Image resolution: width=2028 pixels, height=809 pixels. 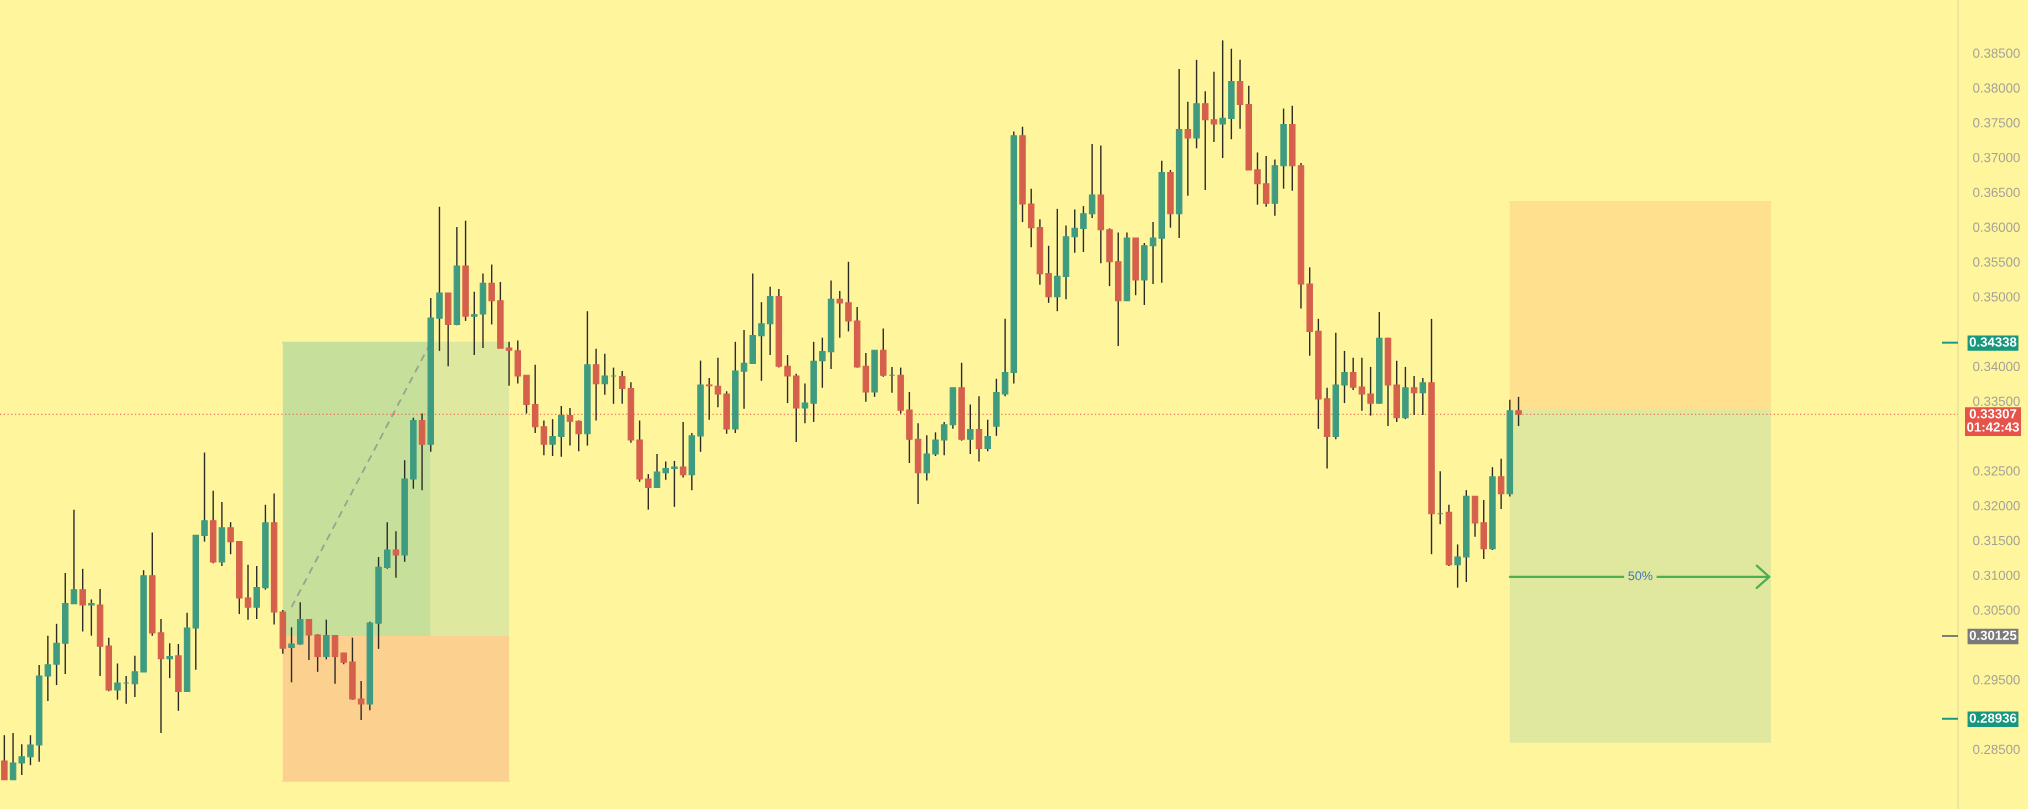 What do you see at coordinates (1996, 749) in the screenshot?
I see `y-tick-label: 0.28500` at bounding box center [1996, 749].